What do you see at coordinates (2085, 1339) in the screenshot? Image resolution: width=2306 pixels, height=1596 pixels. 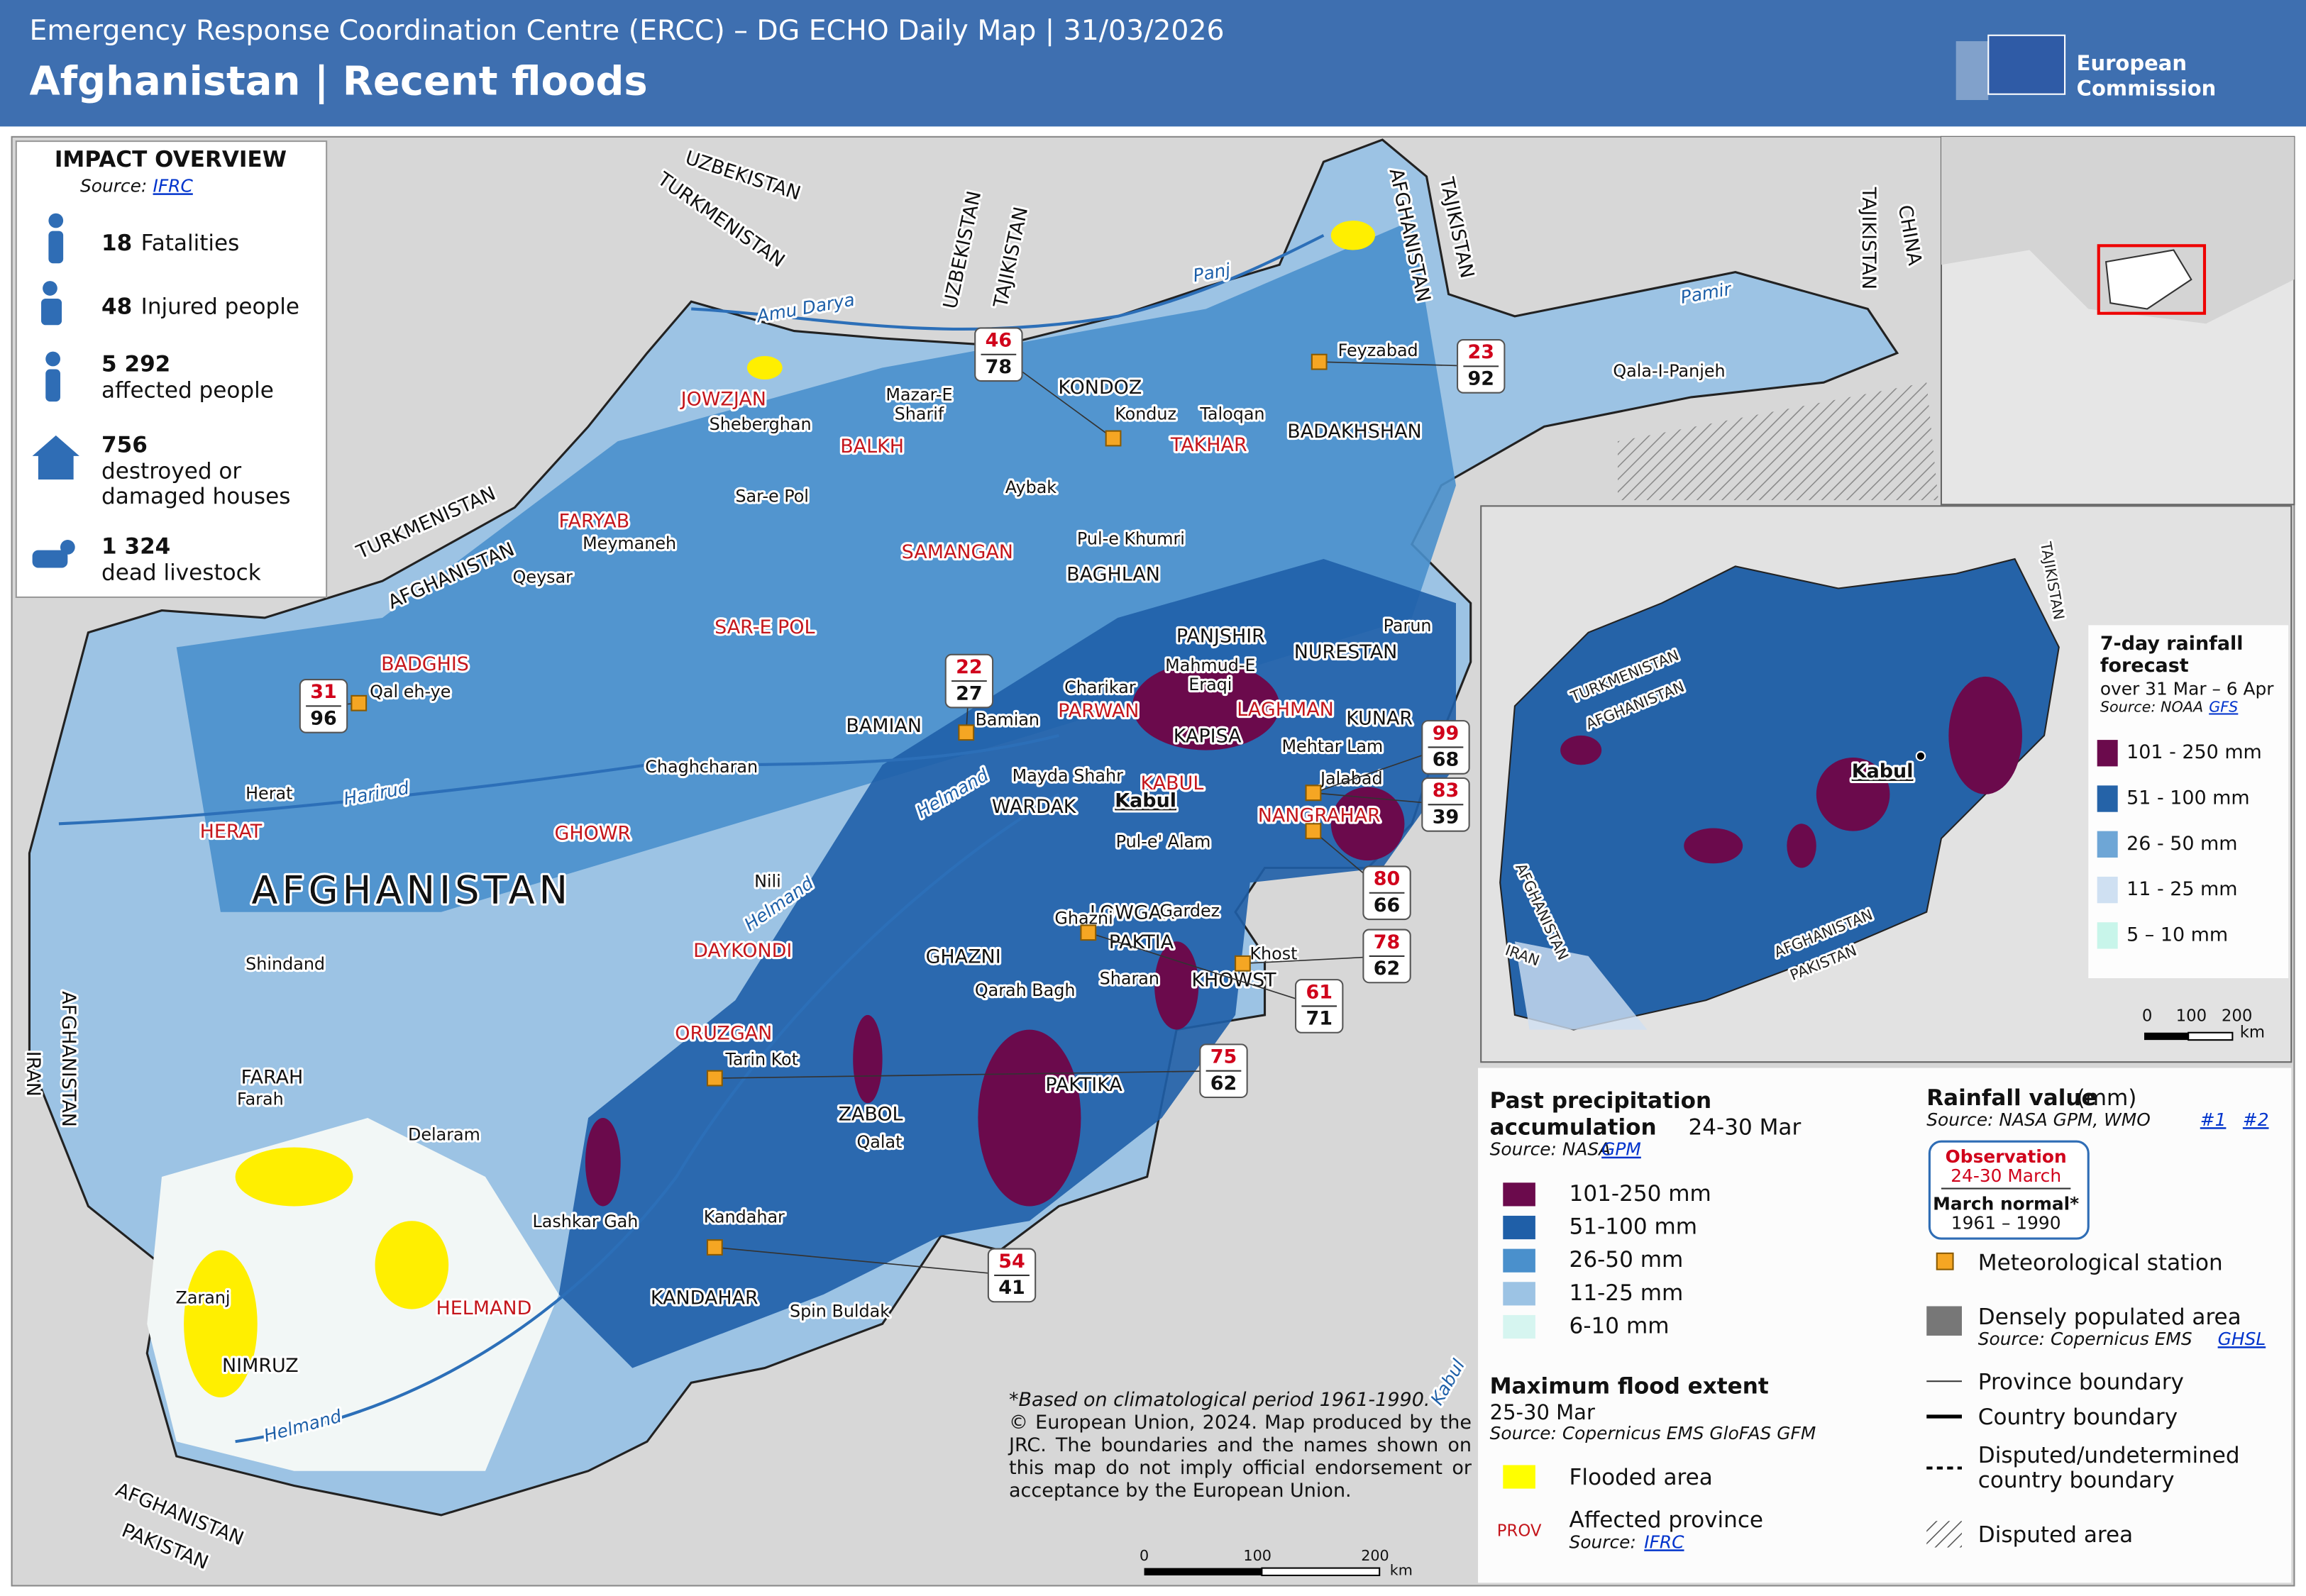 I see `legend-source: Source: Copernicus EMS` at bounding box center [2085, 1339].